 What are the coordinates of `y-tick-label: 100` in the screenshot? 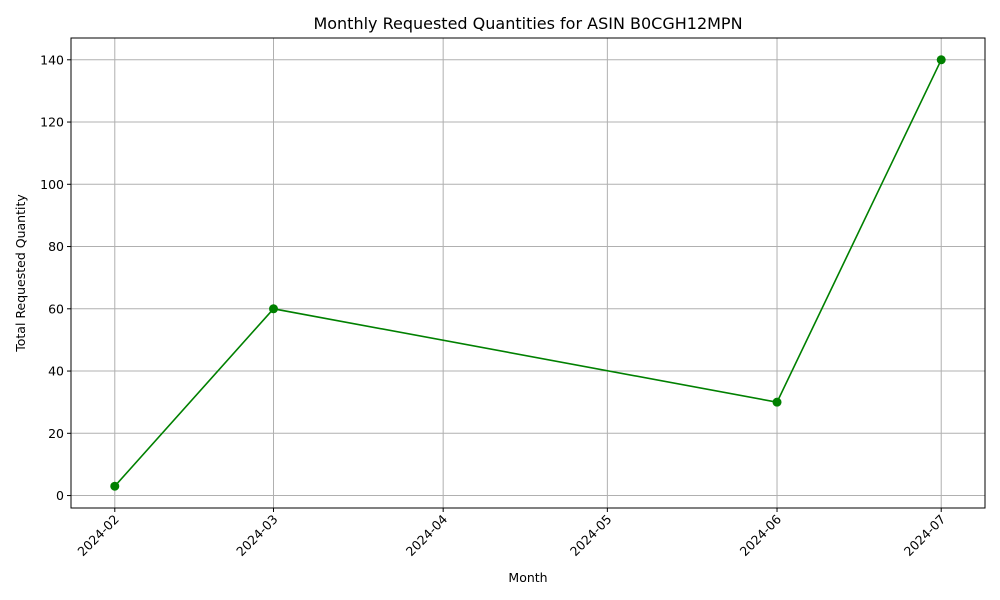 It's located at (52, 184).